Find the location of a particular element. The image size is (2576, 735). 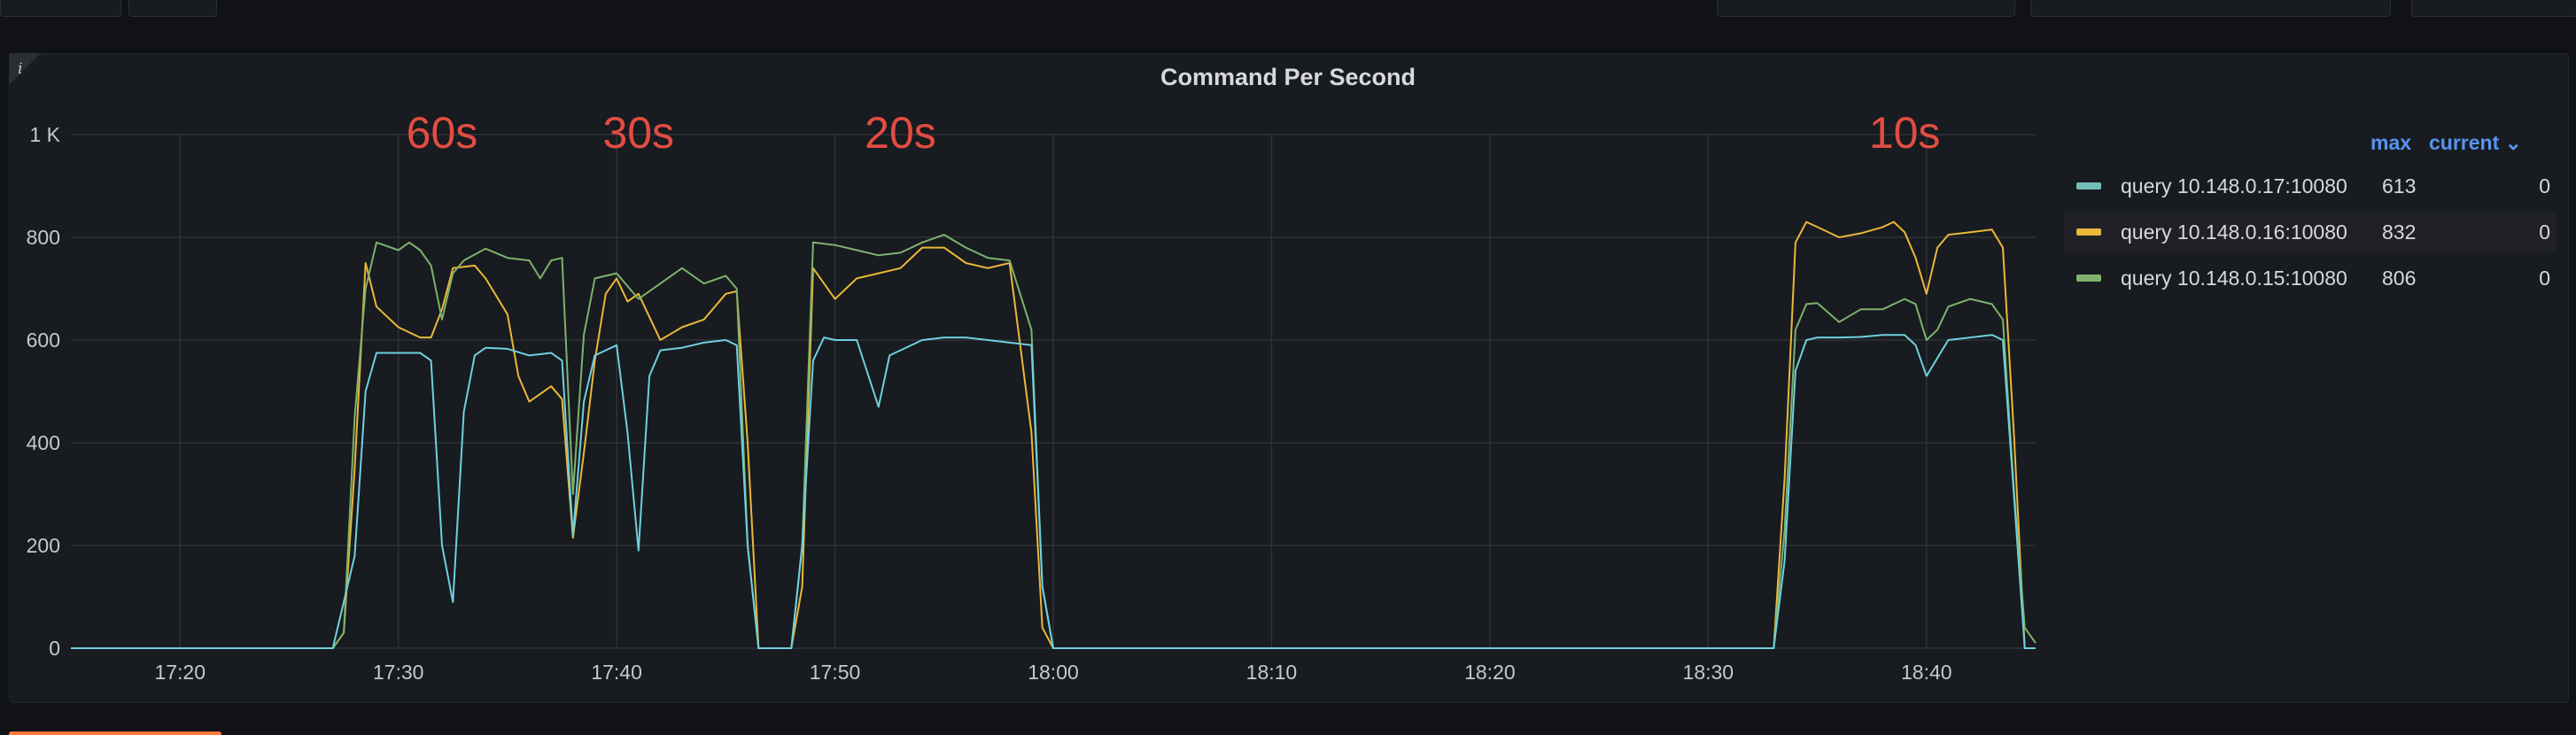

x-tick-label: 17:30 is located at coordinates (398, 672).